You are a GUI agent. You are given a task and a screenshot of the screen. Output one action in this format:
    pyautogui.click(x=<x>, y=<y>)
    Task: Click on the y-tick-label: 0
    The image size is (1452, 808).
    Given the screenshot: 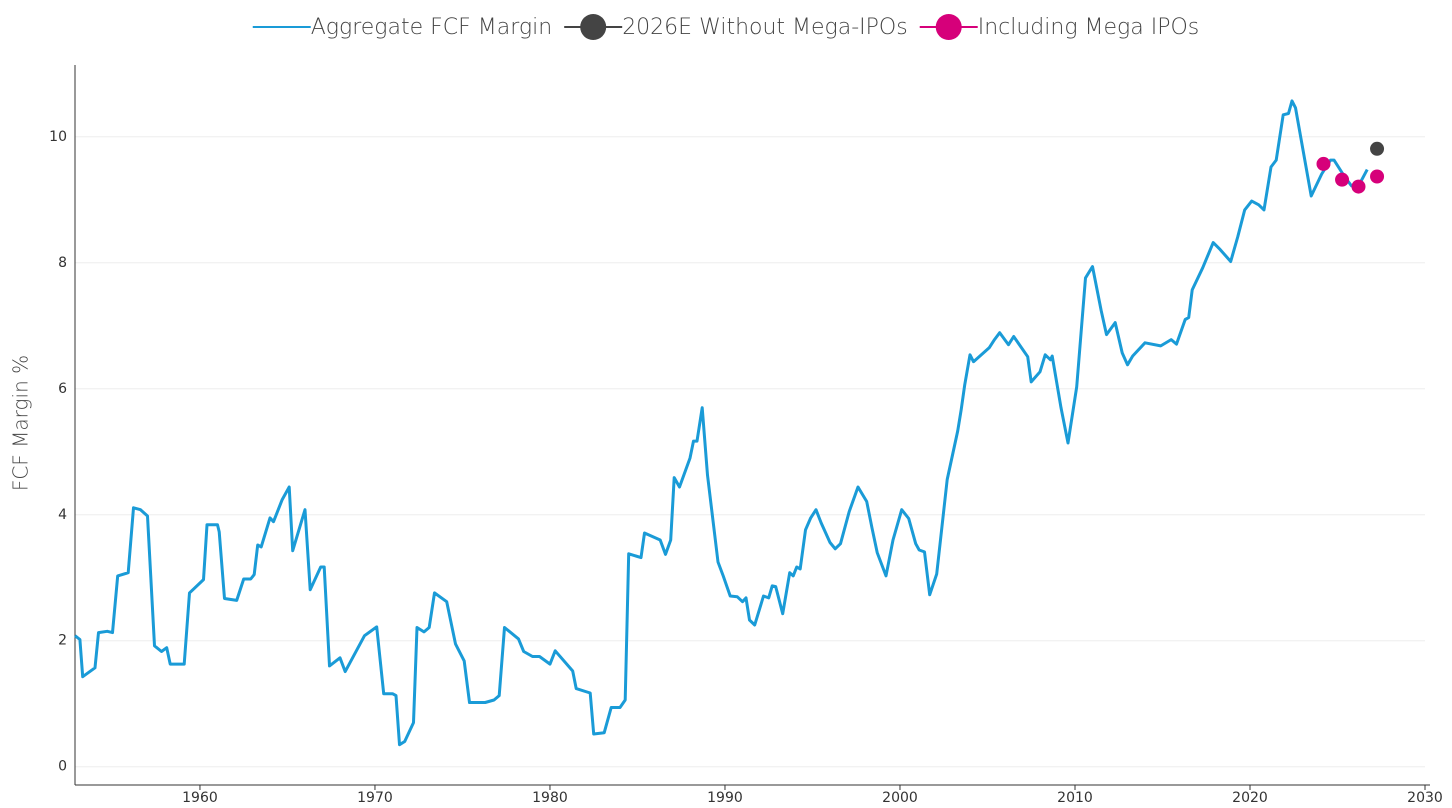 What is the action you would take?
    pyautogui.click(x=62, y=767)
    